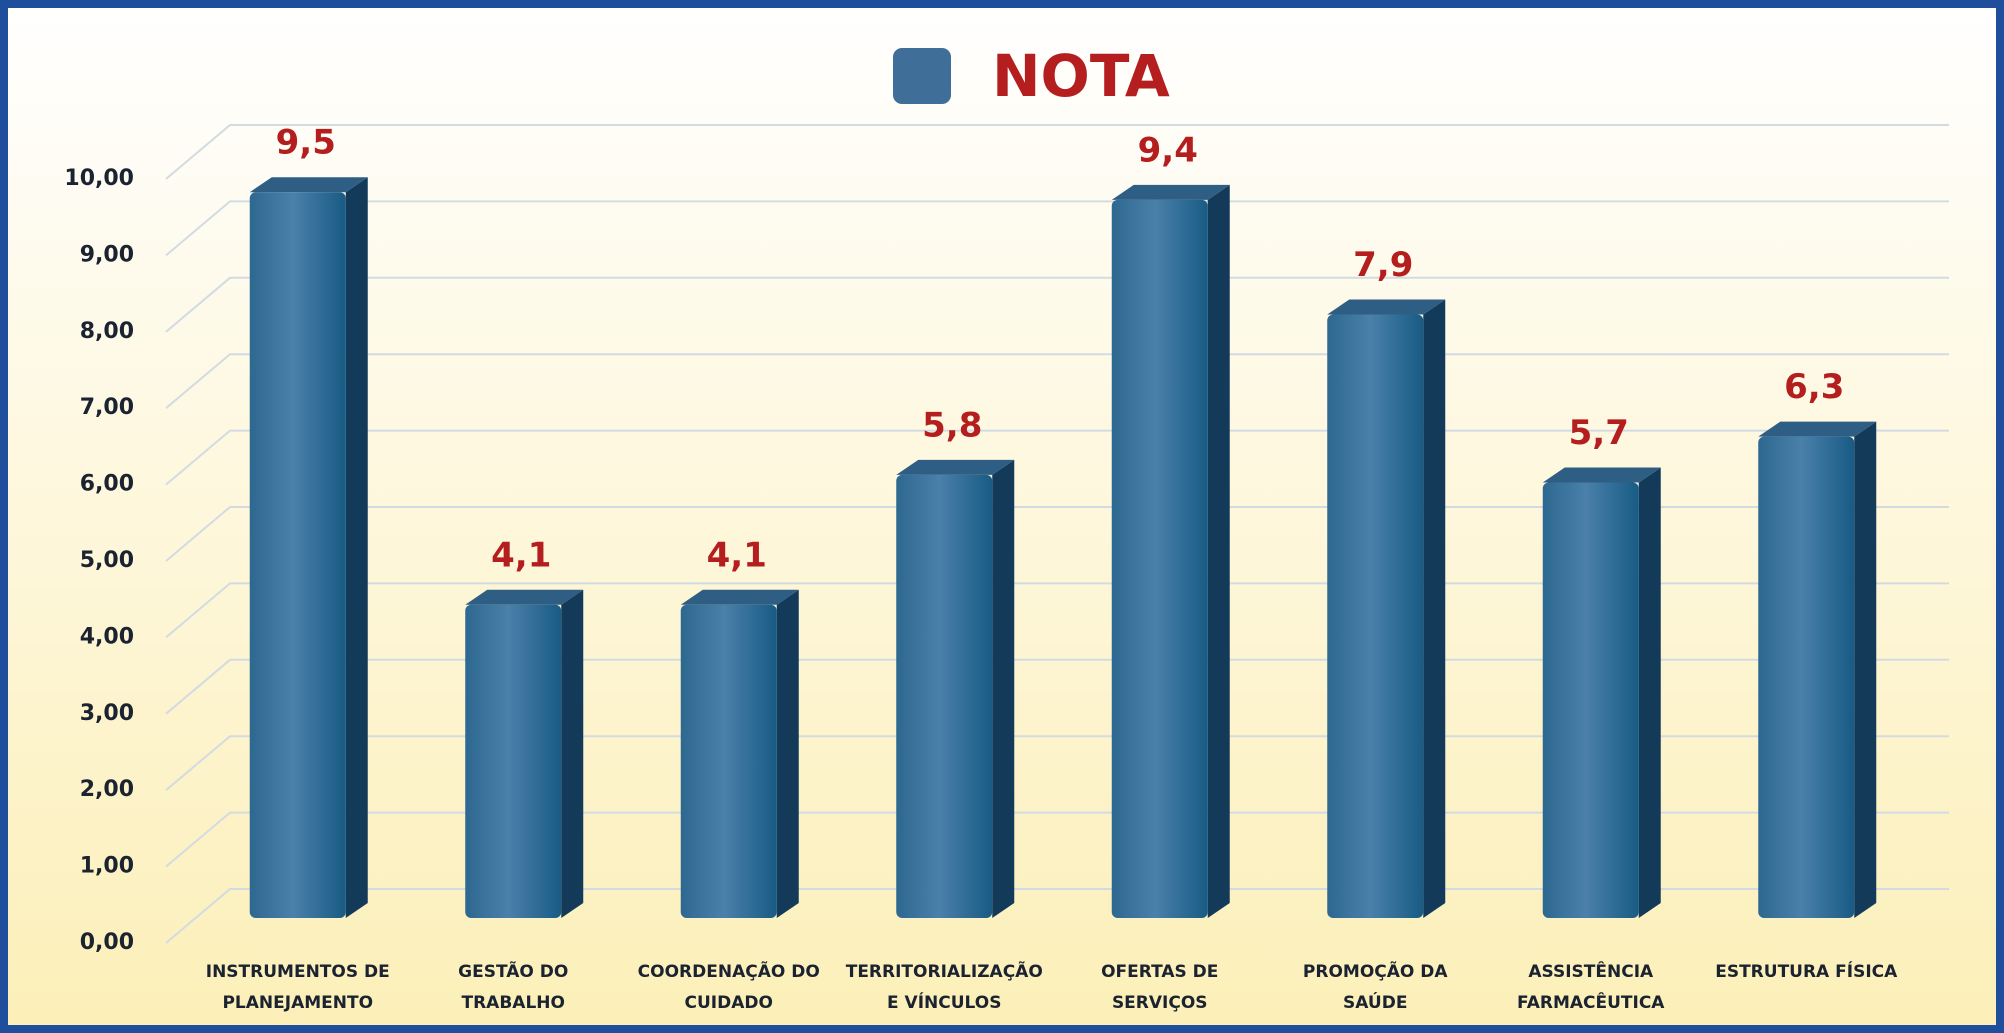  I want to click on y-tick-label: 4,00, so click(107, 636).